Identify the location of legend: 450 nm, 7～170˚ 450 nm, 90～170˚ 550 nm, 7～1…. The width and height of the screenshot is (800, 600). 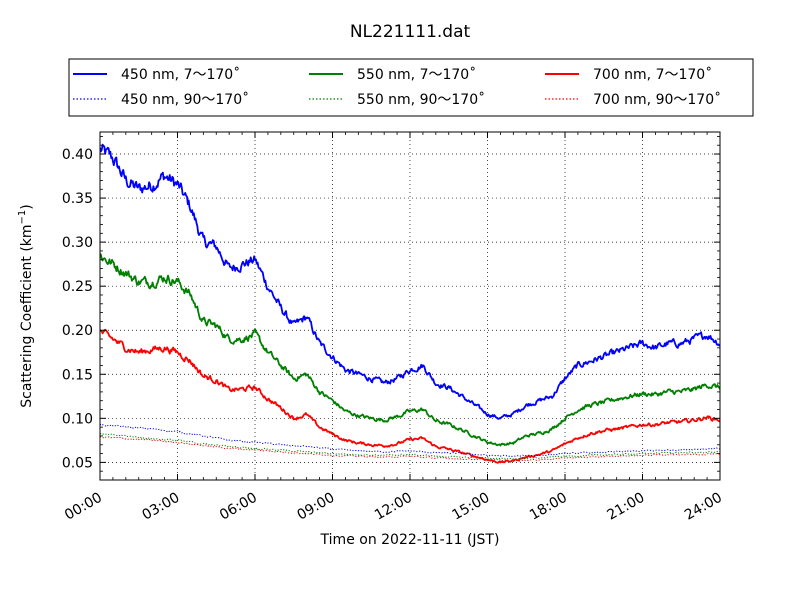
(411, 87).